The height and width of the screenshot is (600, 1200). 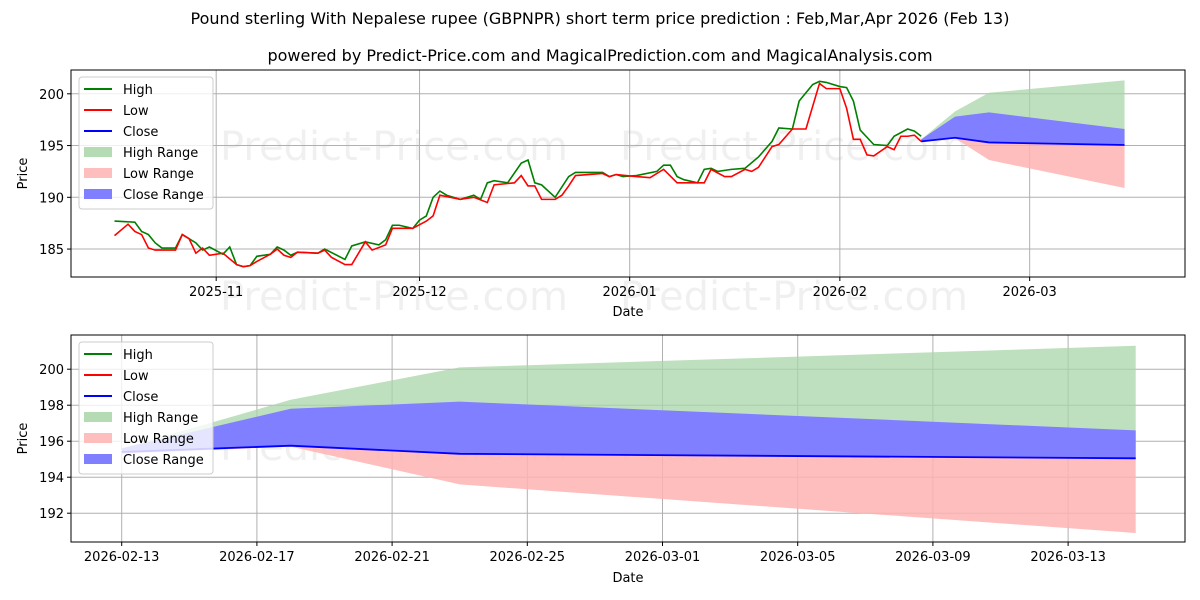 I want to click on x-tick-label: 2026-03-09, so click(x=933, y=557).